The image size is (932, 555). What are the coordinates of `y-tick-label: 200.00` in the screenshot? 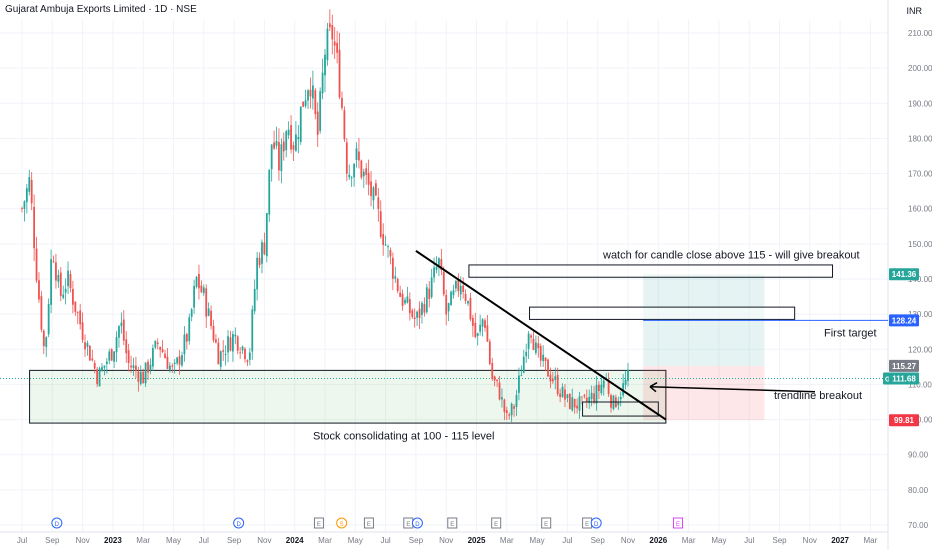 It's located at (920, 68).